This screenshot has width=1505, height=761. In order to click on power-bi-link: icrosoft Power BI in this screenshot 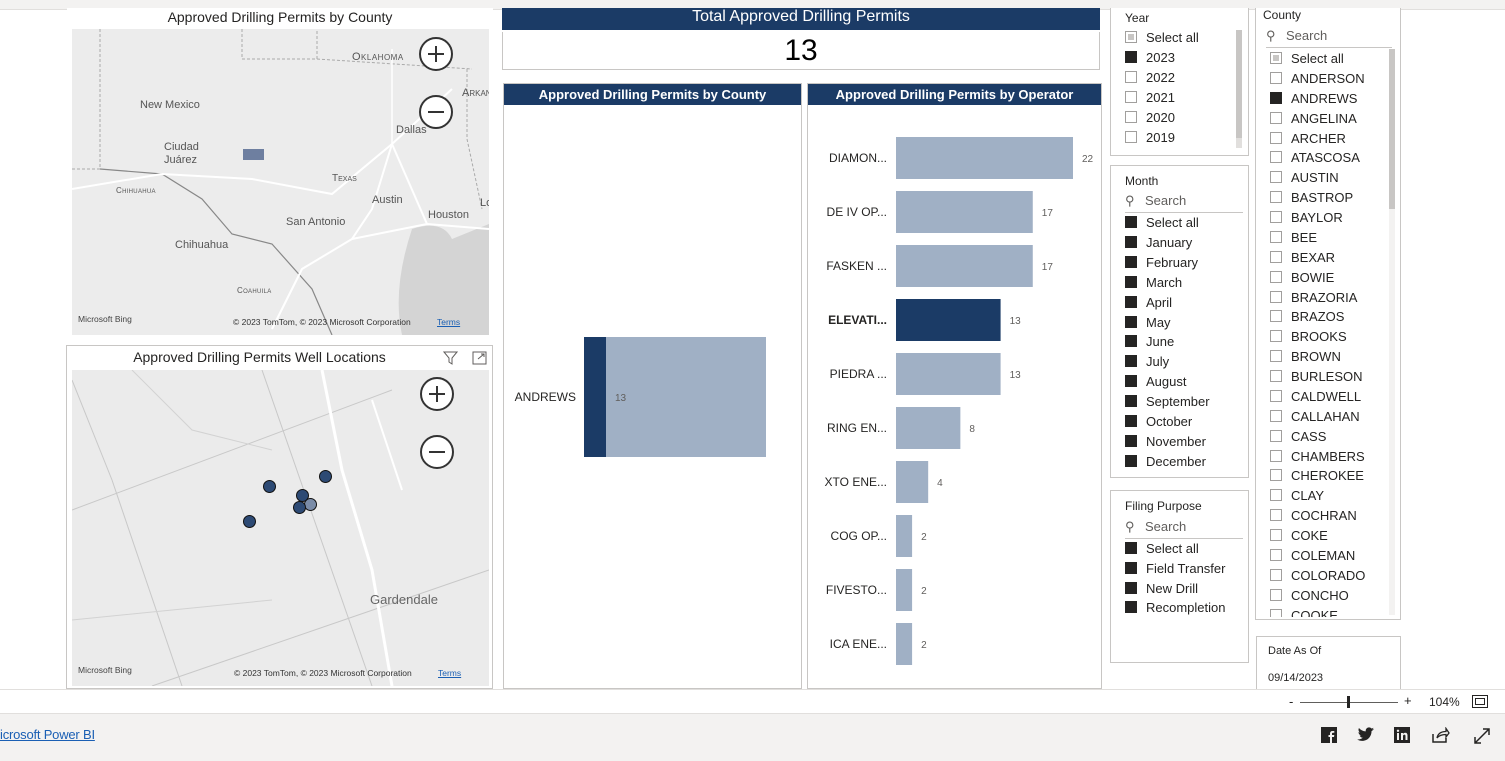, I will do `click(47, 734)`.